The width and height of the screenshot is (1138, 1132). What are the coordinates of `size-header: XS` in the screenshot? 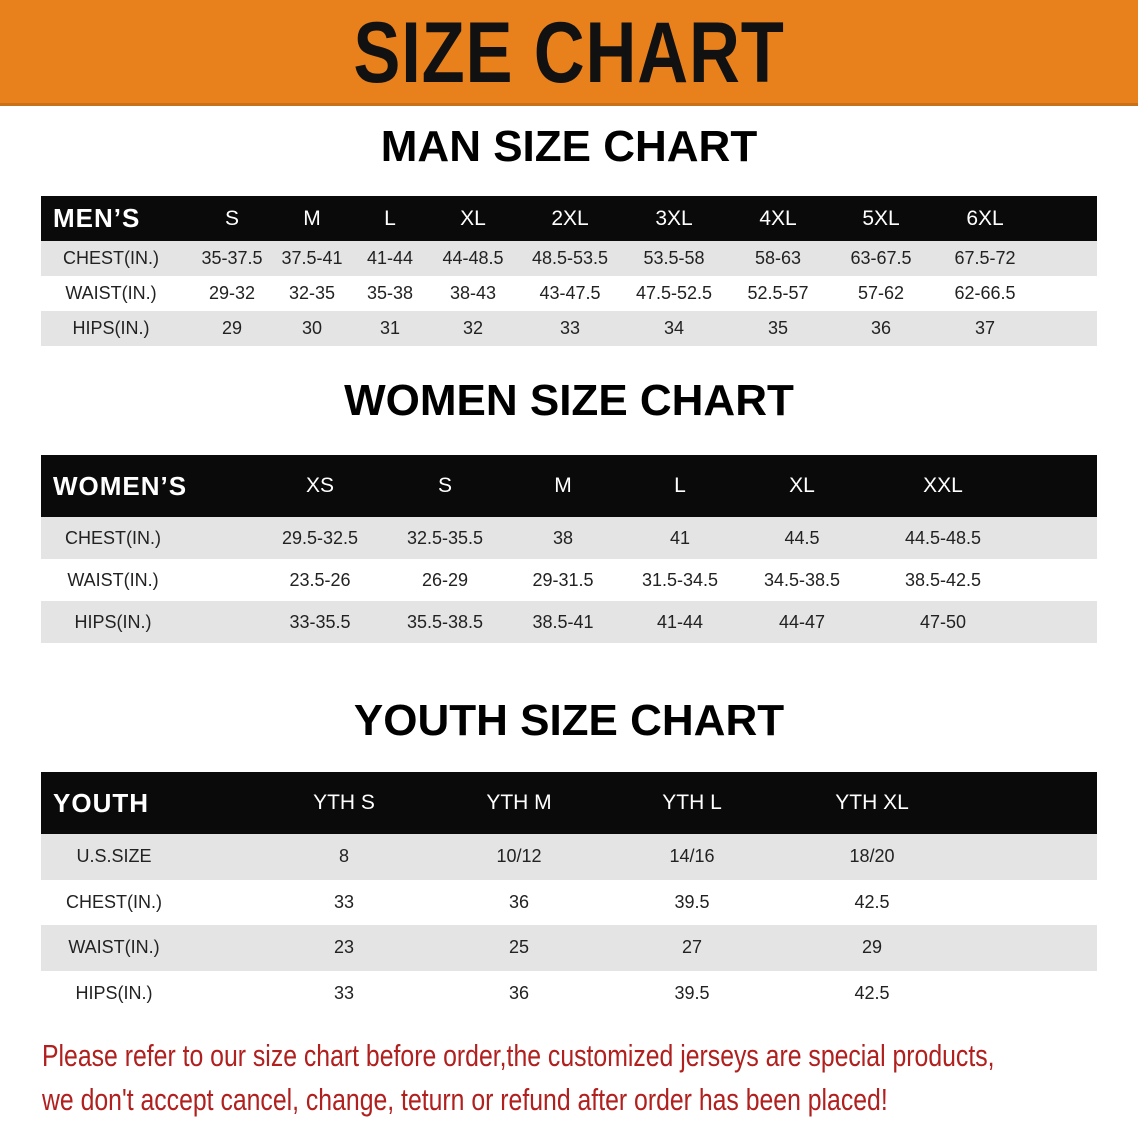 It's located at (320, 485).